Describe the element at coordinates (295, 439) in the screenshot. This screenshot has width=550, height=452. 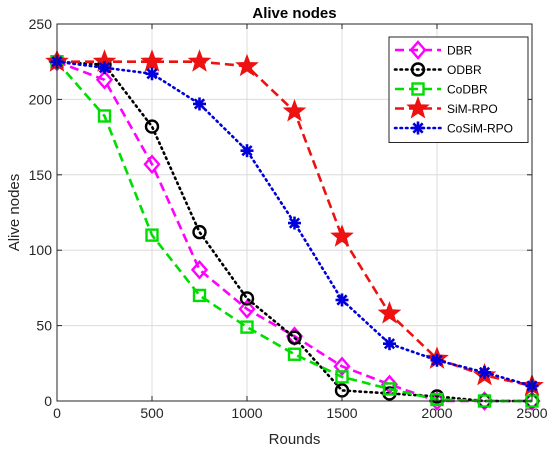
I see `x-axis-label: Rounds` at that location.